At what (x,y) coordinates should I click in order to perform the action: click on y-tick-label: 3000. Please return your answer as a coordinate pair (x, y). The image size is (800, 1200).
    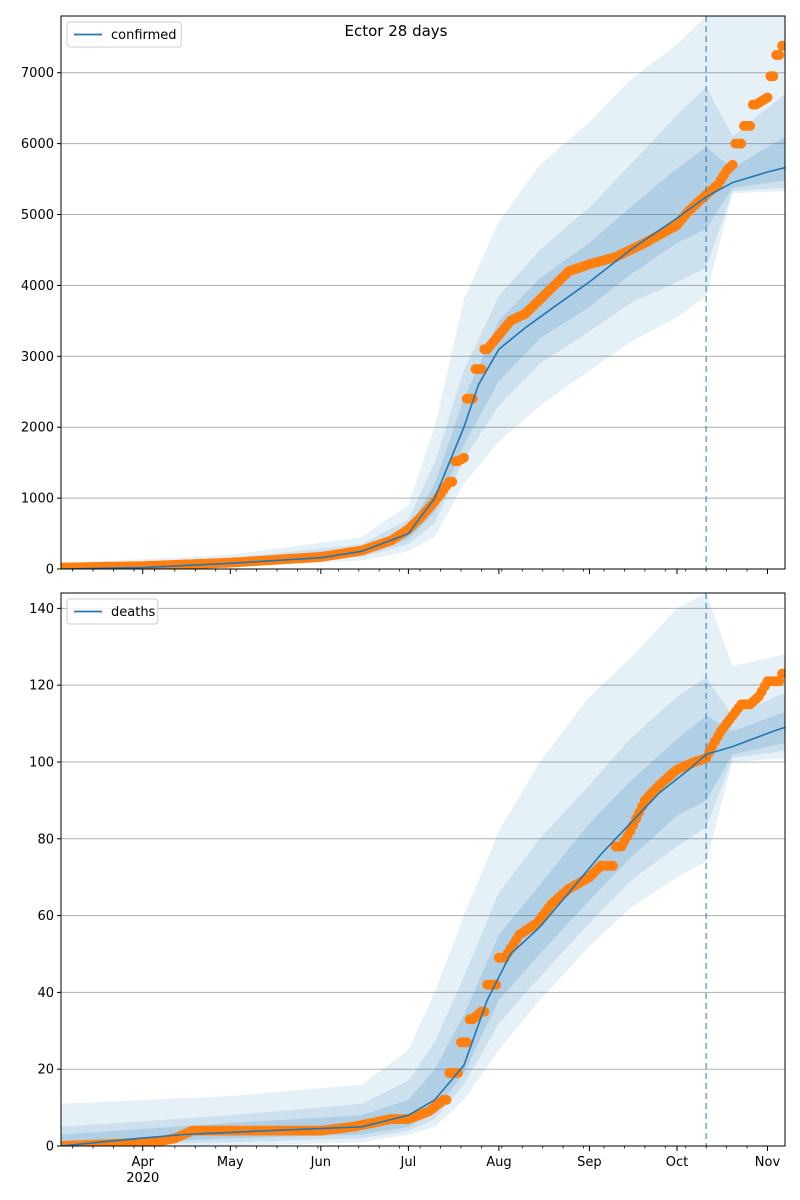
    Looking at the image, I should click on (37, 357).